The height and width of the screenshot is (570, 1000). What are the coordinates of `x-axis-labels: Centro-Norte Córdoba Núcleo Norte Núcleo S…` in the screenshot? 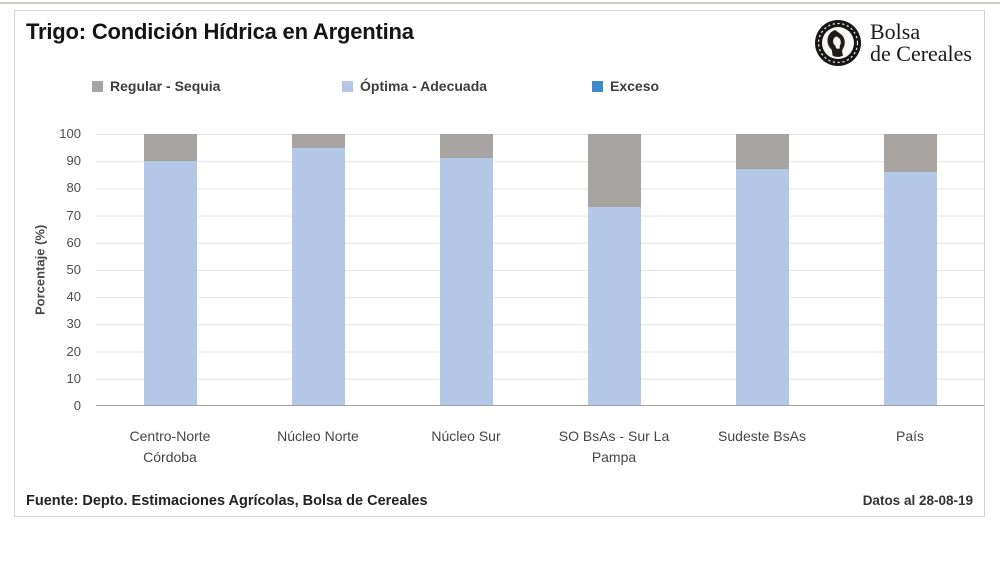 It's located at (540, 447).